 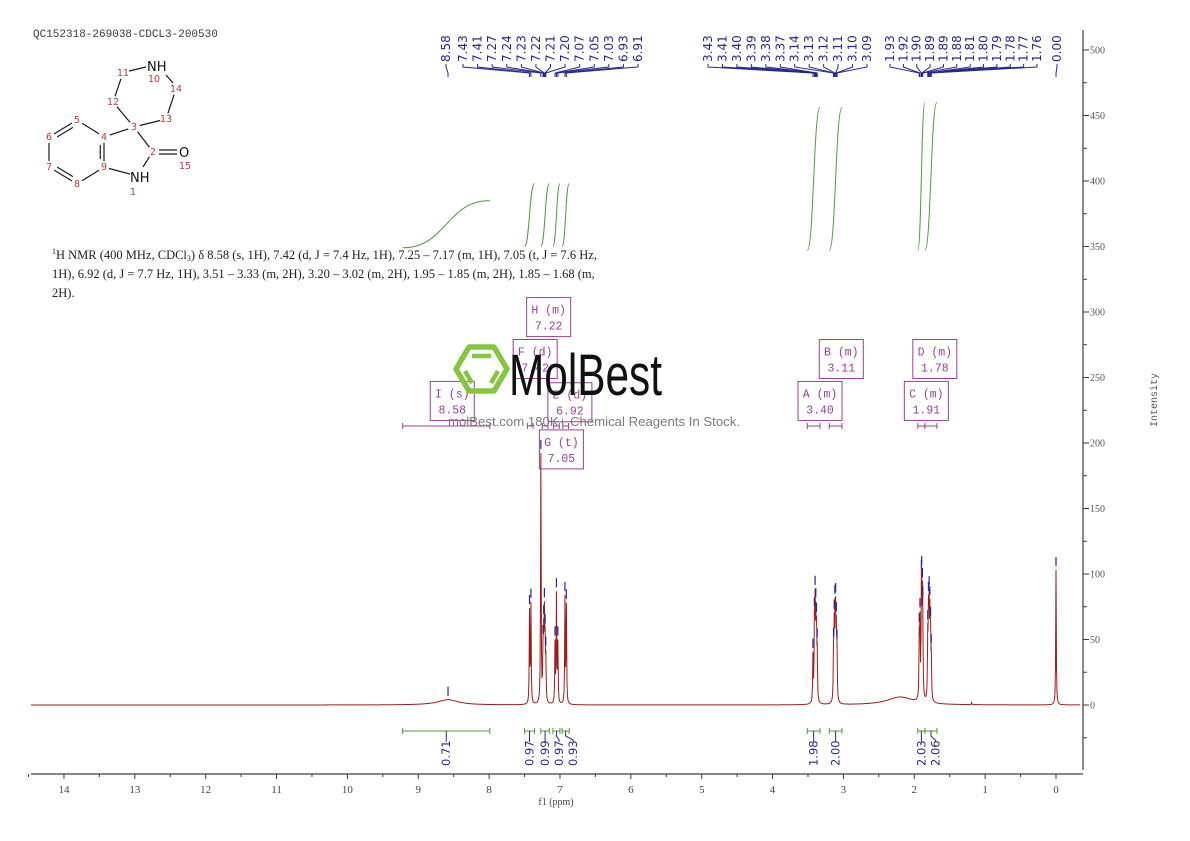 What do you see at coordinates (1024, 48) in the screenshot?
I see `peak-shift-label: 1.77` at bounding box center [1024, 48].